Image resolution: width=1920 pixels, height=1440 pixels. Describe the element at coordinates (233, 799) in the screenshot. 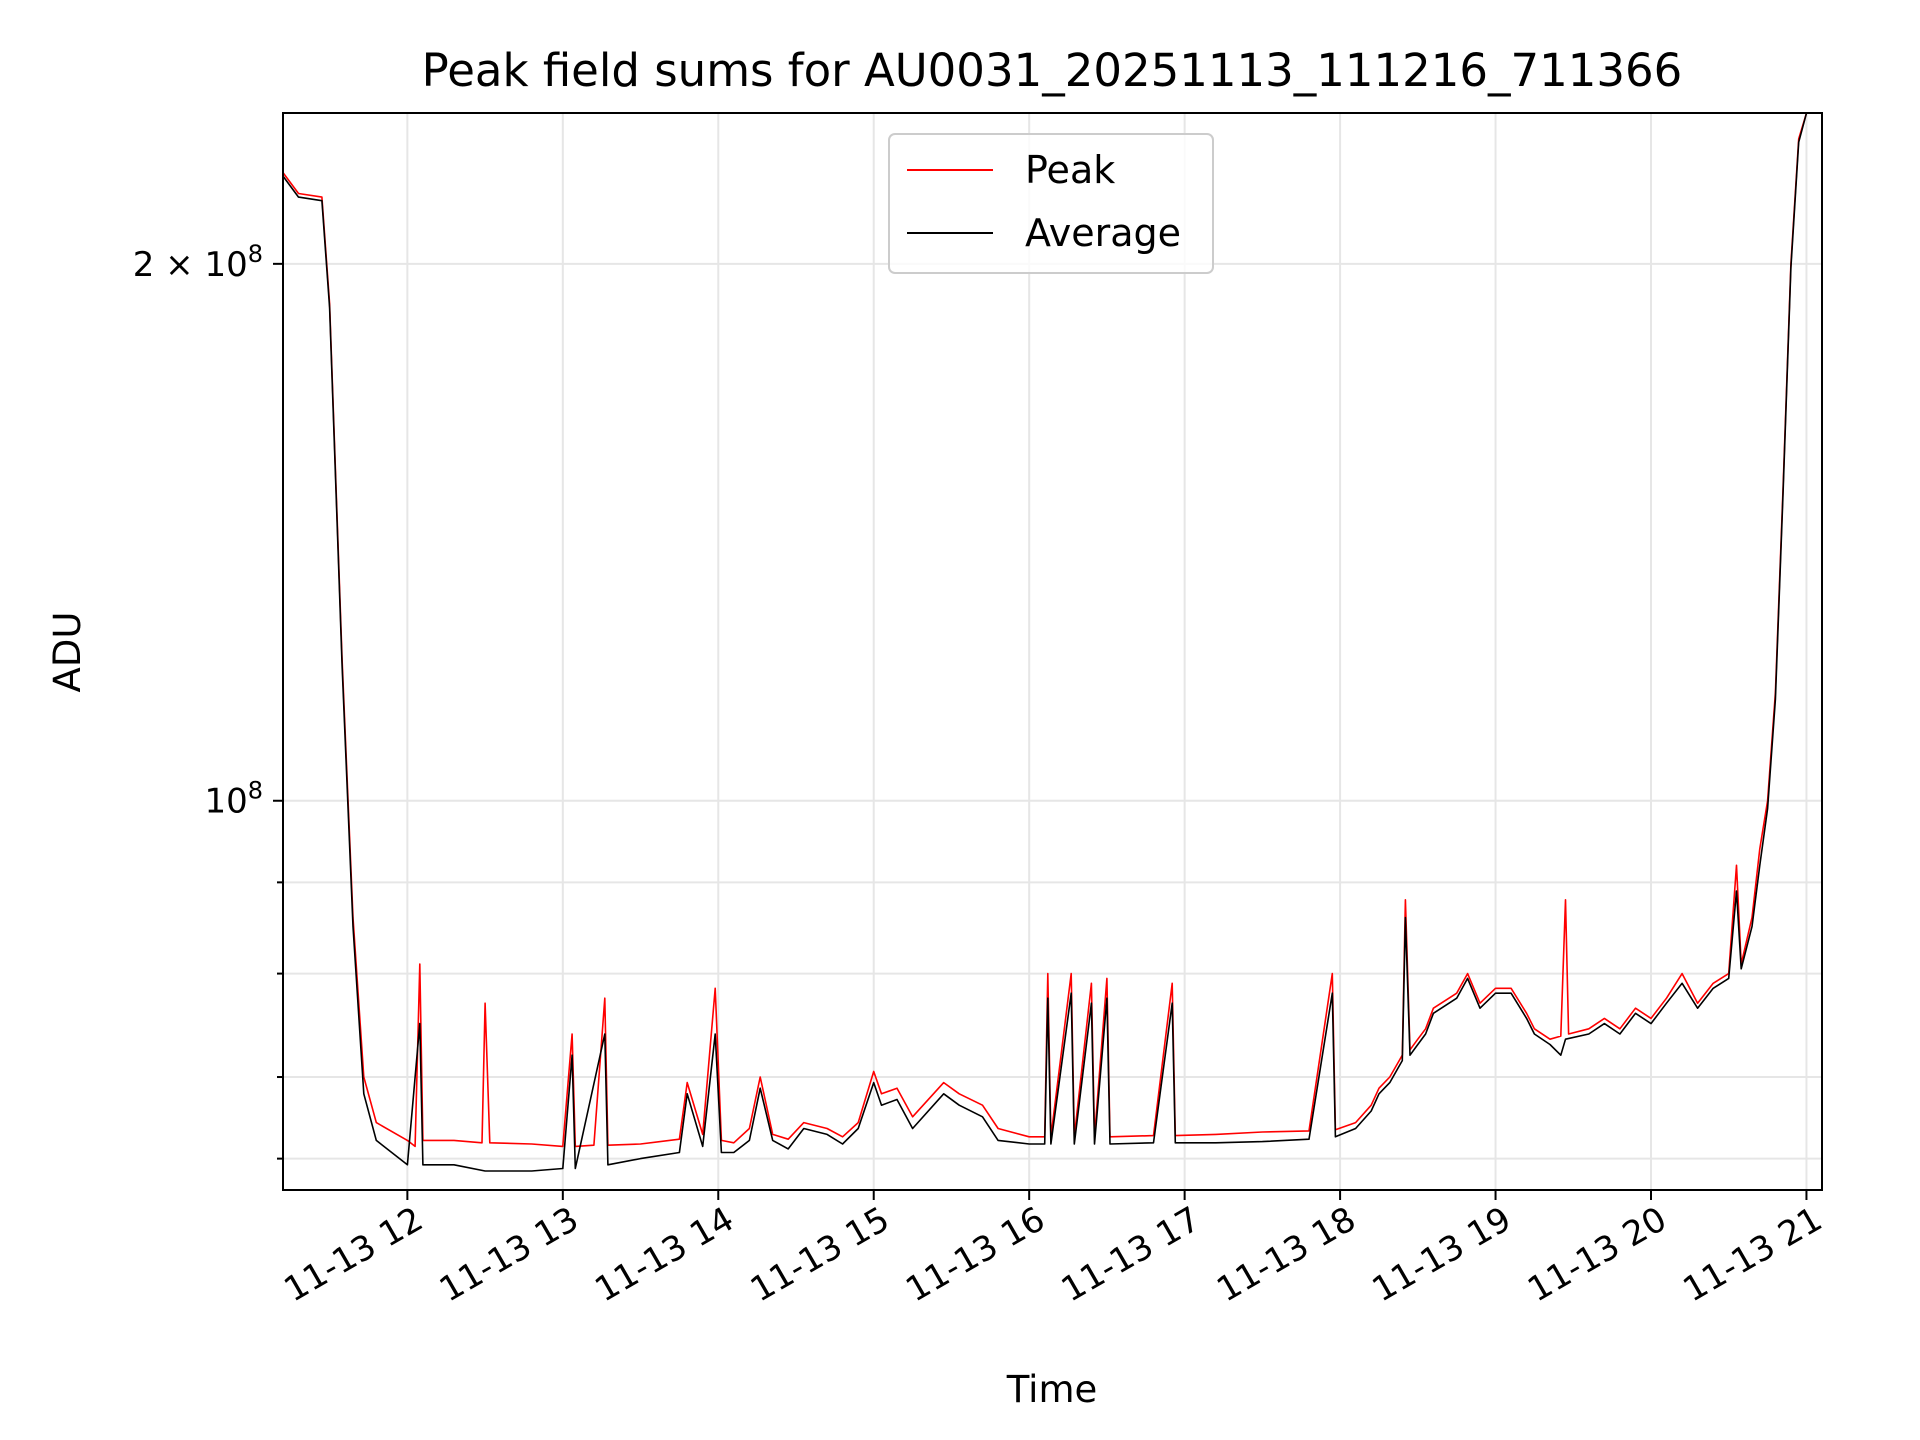

I see `y-tick-label: 108` at that location.